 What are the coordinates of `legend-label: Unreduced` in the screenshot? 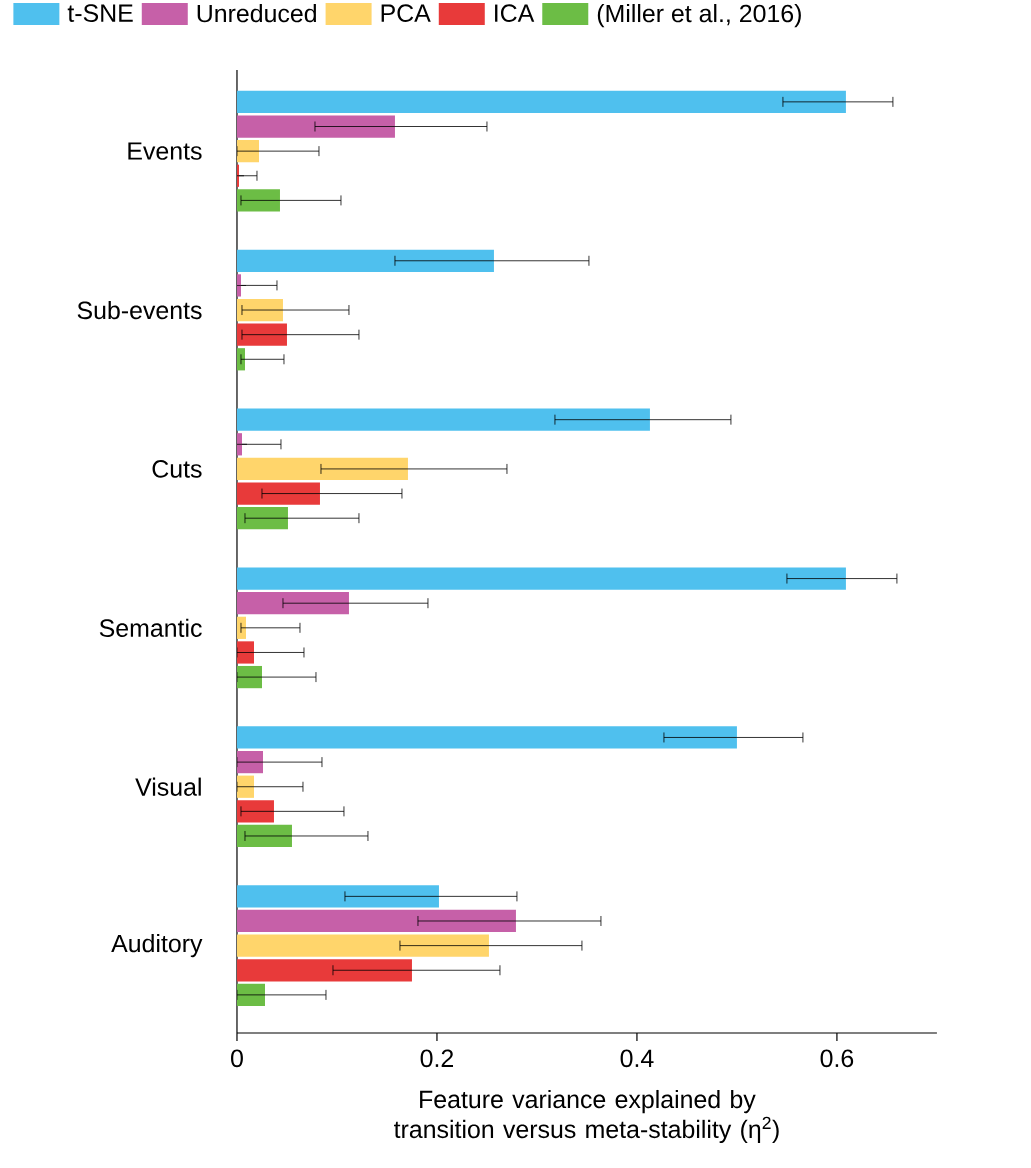 It's located at (257, 13).